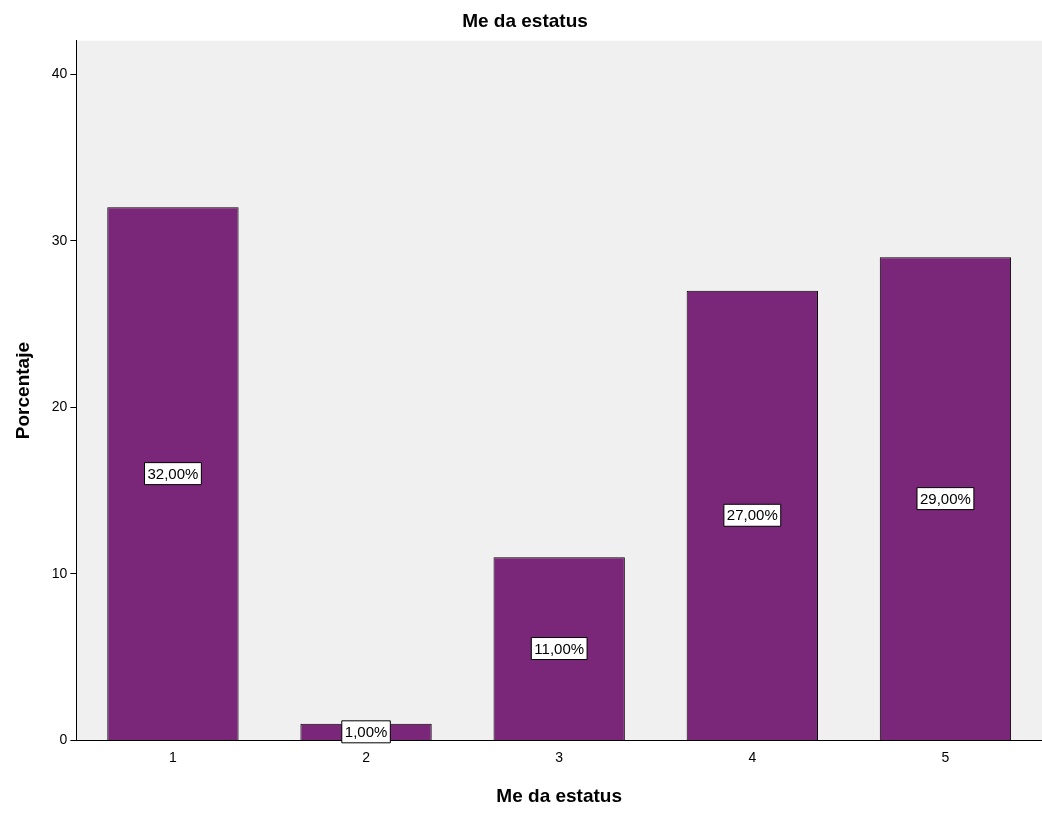  I want to click on x-tick-label: 2, so click(366, 756).